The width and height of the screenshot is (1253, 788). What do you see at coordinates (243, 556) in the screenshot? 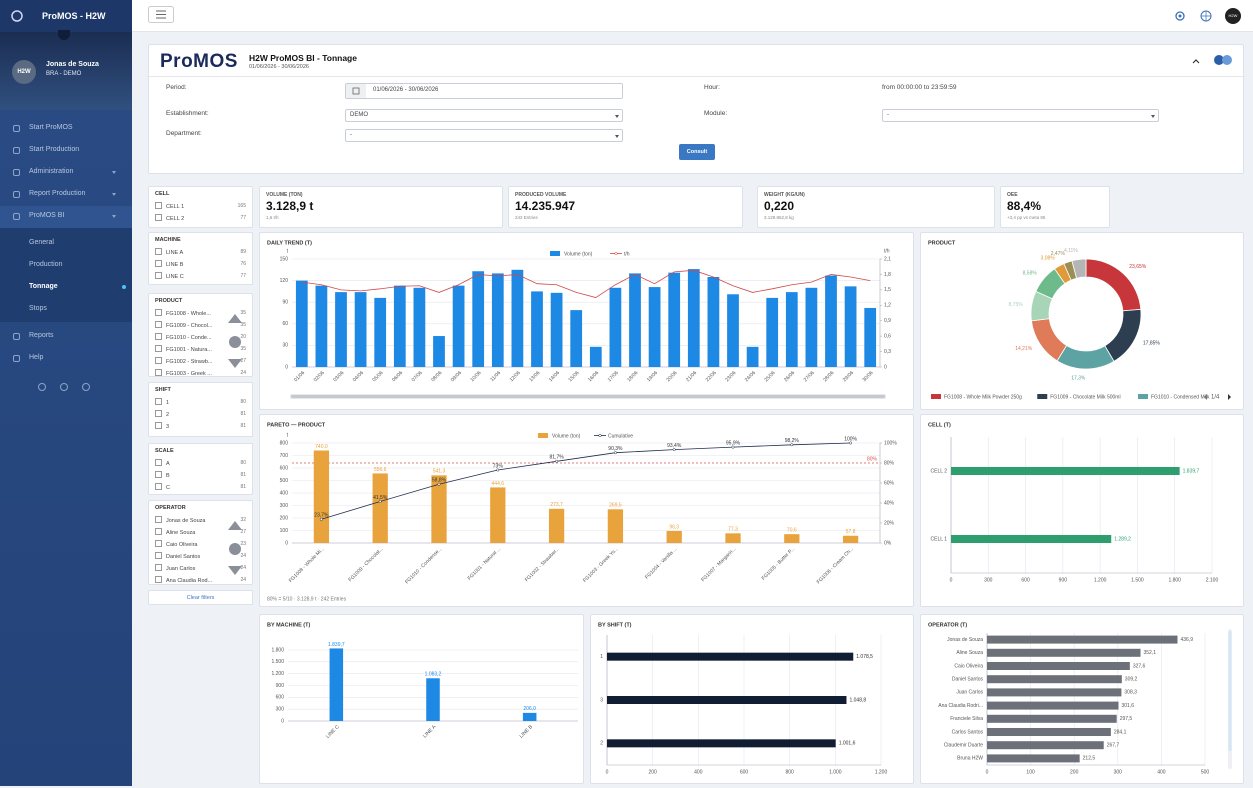
I see `filter-count: 24` at bounding box center [243, 556].